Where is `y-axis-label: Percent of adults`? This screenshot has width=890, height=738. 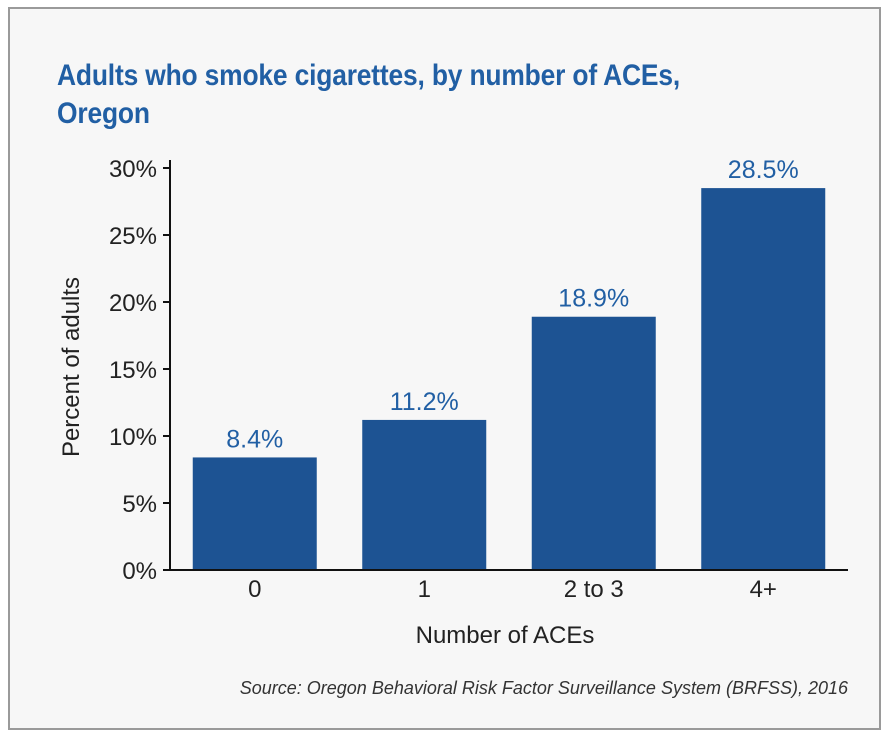 y-axis-label: Percent of adults is located at coordinates (71, 367).